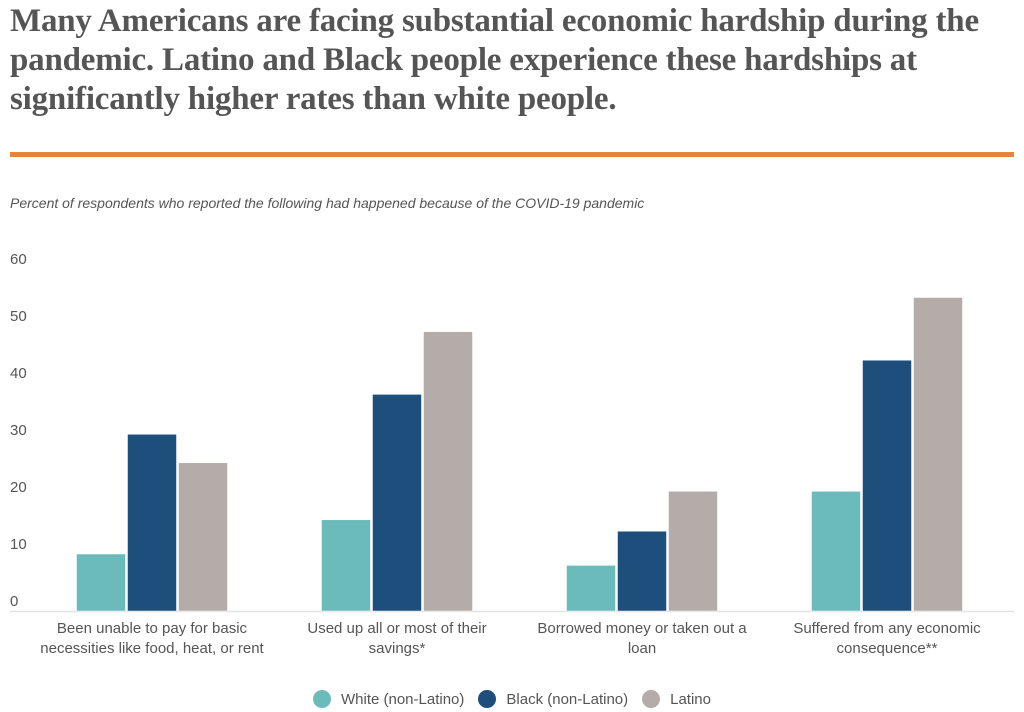 This screenshot has height=712, width=1024. I want to click on y-tick-label: 0, so click(14, 601).